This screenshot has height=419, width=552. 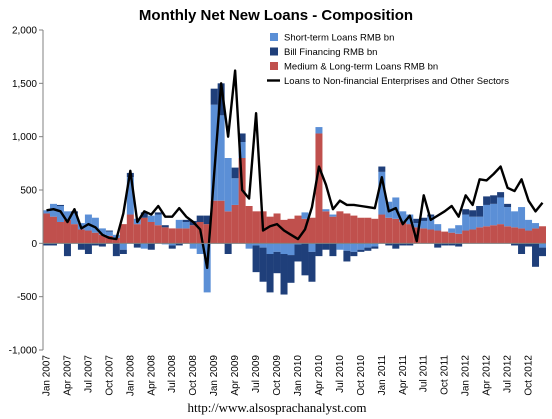 I want to click on legend-swatch, so click(x=274, y=66).